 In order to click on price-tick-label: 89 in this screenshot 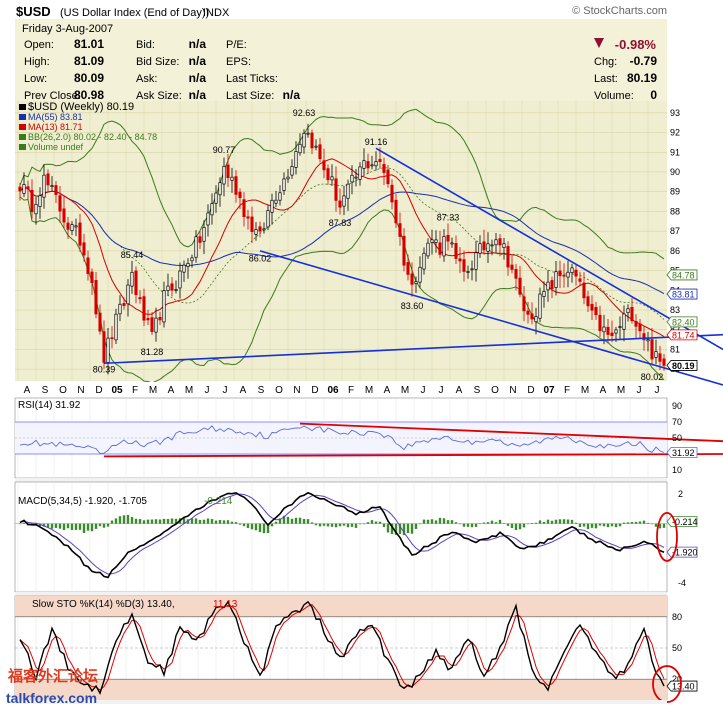, I will do `click(675, 192)`.